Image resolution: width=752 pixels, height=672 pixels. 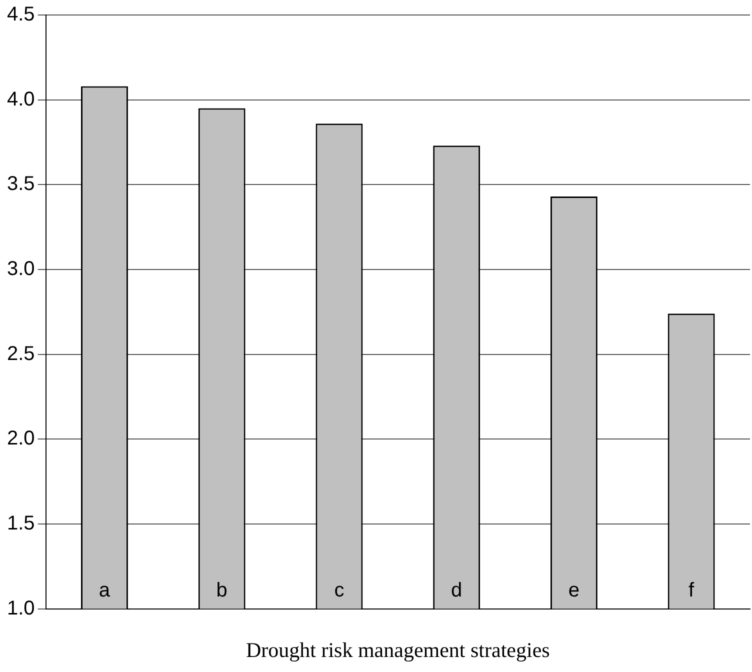 What do you see at coordinates (20, 353) in the screenshot?
I see `y-tick-label: 2.5` at bounding box center [20, 353].